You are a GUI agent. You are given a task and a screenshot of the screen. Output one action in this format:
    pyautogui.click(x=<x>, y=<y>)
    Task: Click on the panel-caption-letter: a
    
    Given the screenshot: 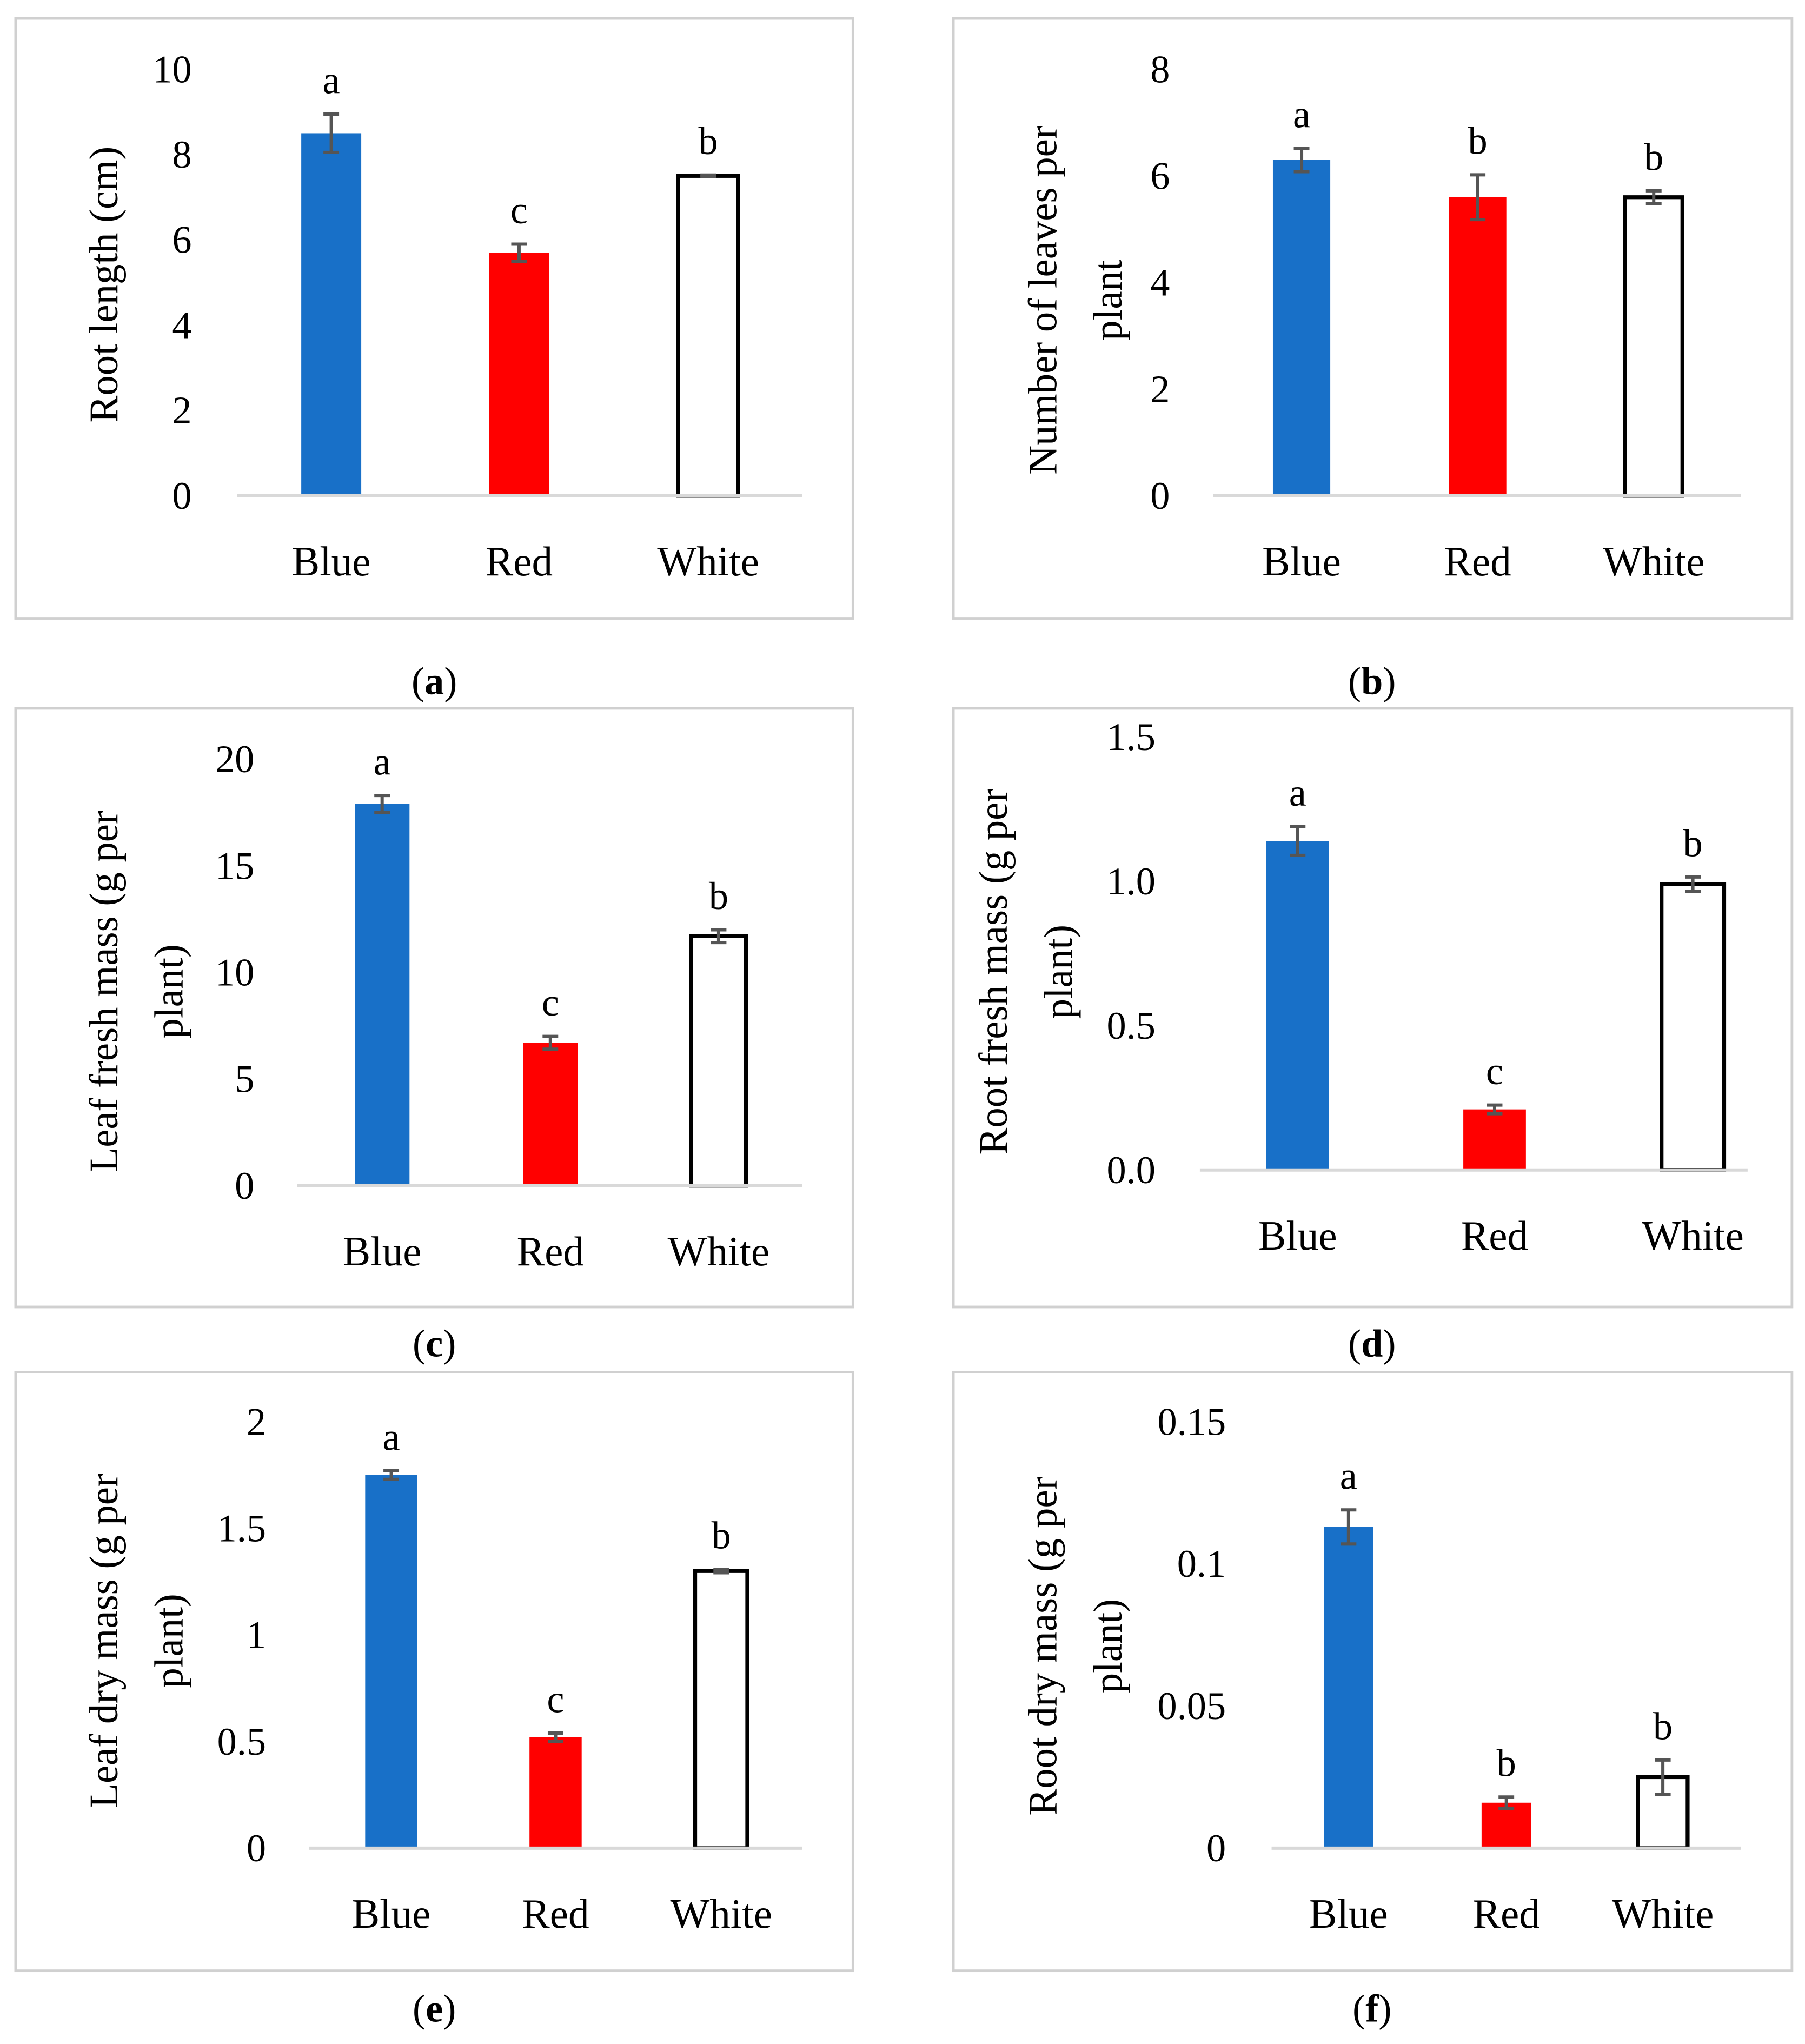 What is the action you would take?
    pyautogui.click(x=434, y=681)
    